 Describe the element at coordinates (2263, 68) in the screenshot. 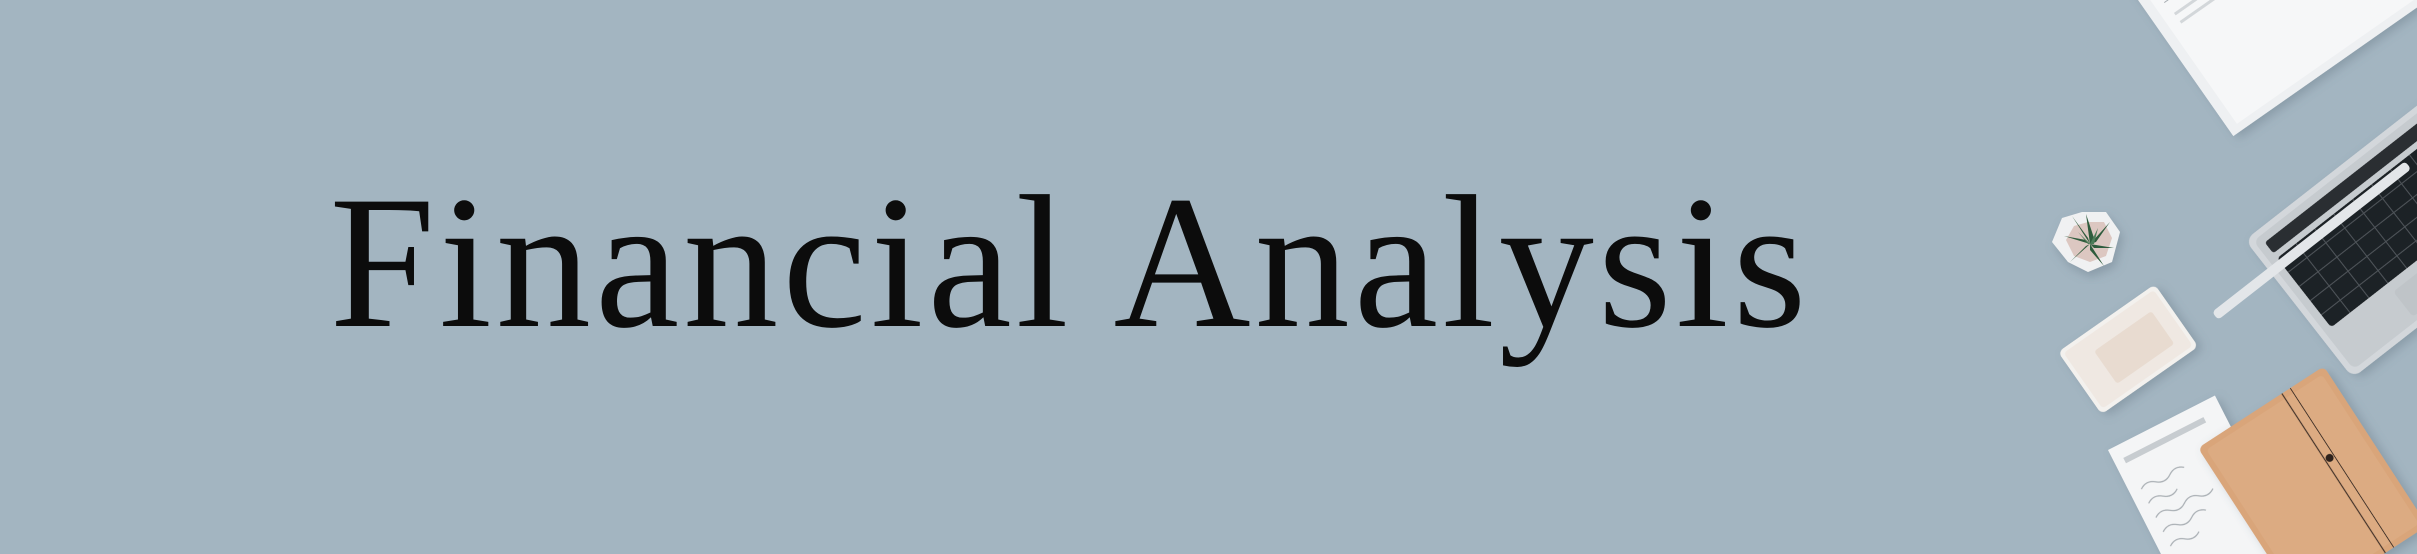

I see `newspaper: BUSINESS` at that location.